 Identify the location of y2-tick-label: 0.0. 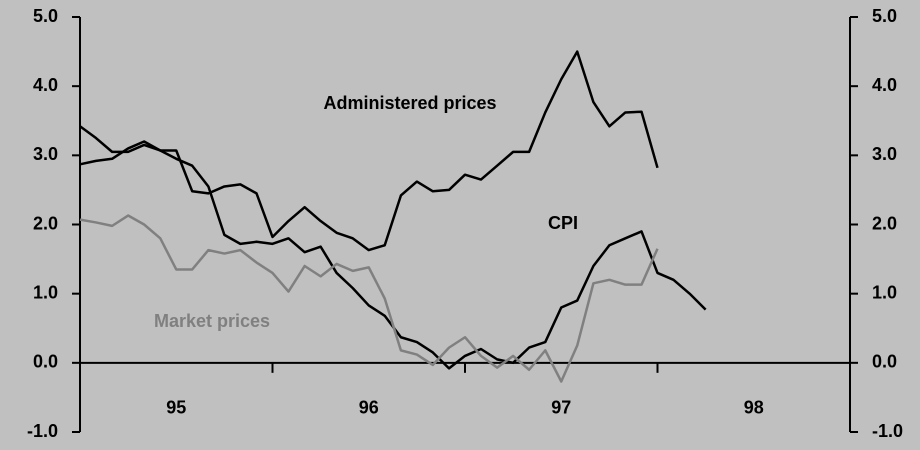
(884, 362).